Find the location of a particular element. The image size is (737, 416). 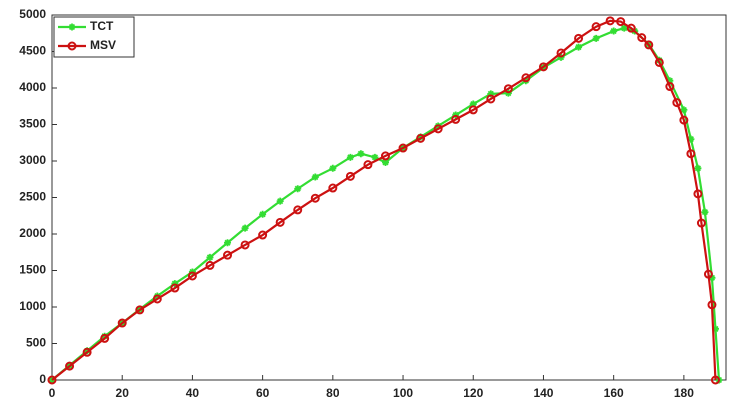

x-tick-label: 80 is located at coordinates (333, 393).